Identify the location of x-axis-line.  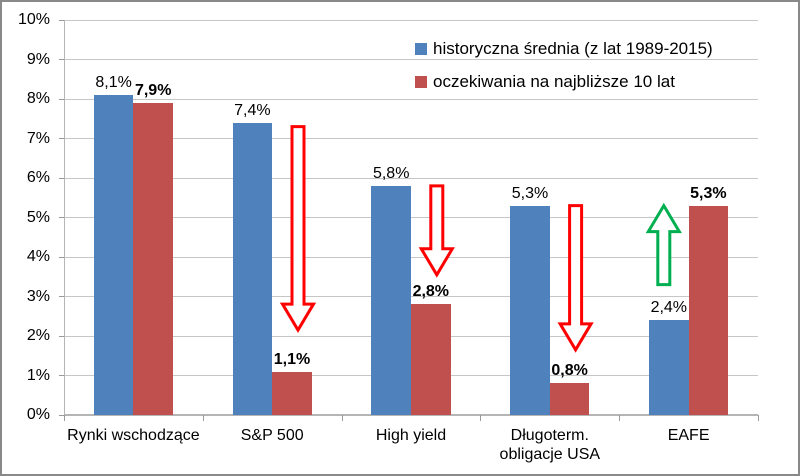
(411, 415).